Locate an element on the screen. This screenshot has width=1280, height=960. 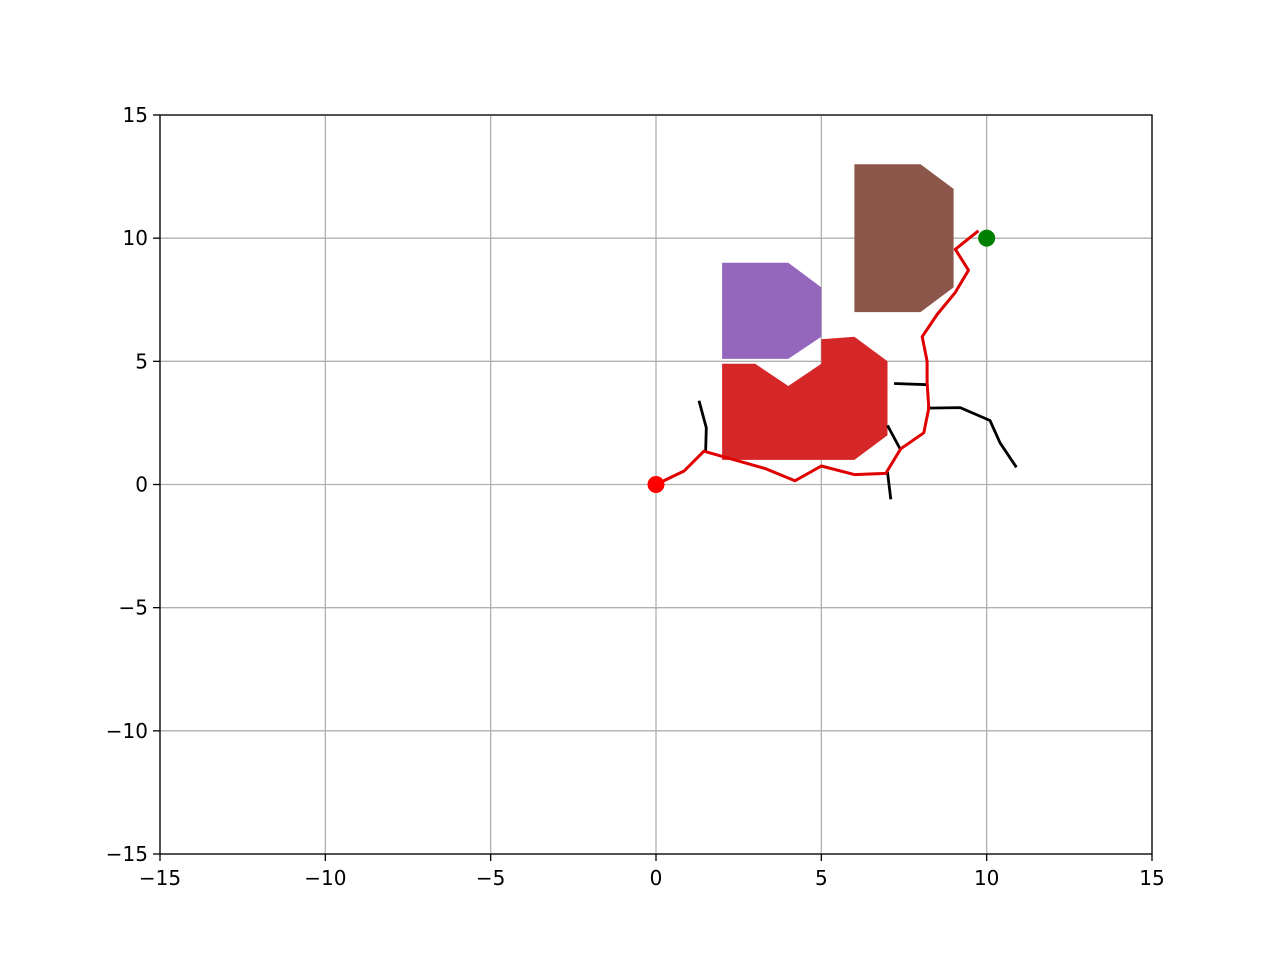
tree-branches is located at coordinates (857, 441).